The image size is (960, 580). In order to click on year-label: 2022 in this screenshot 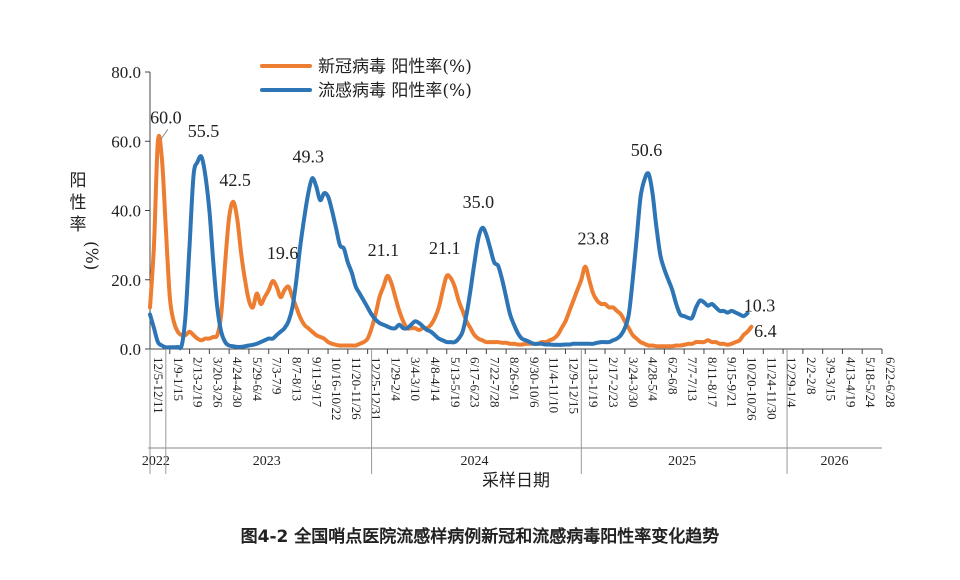, I will do `click(156, 461)`.